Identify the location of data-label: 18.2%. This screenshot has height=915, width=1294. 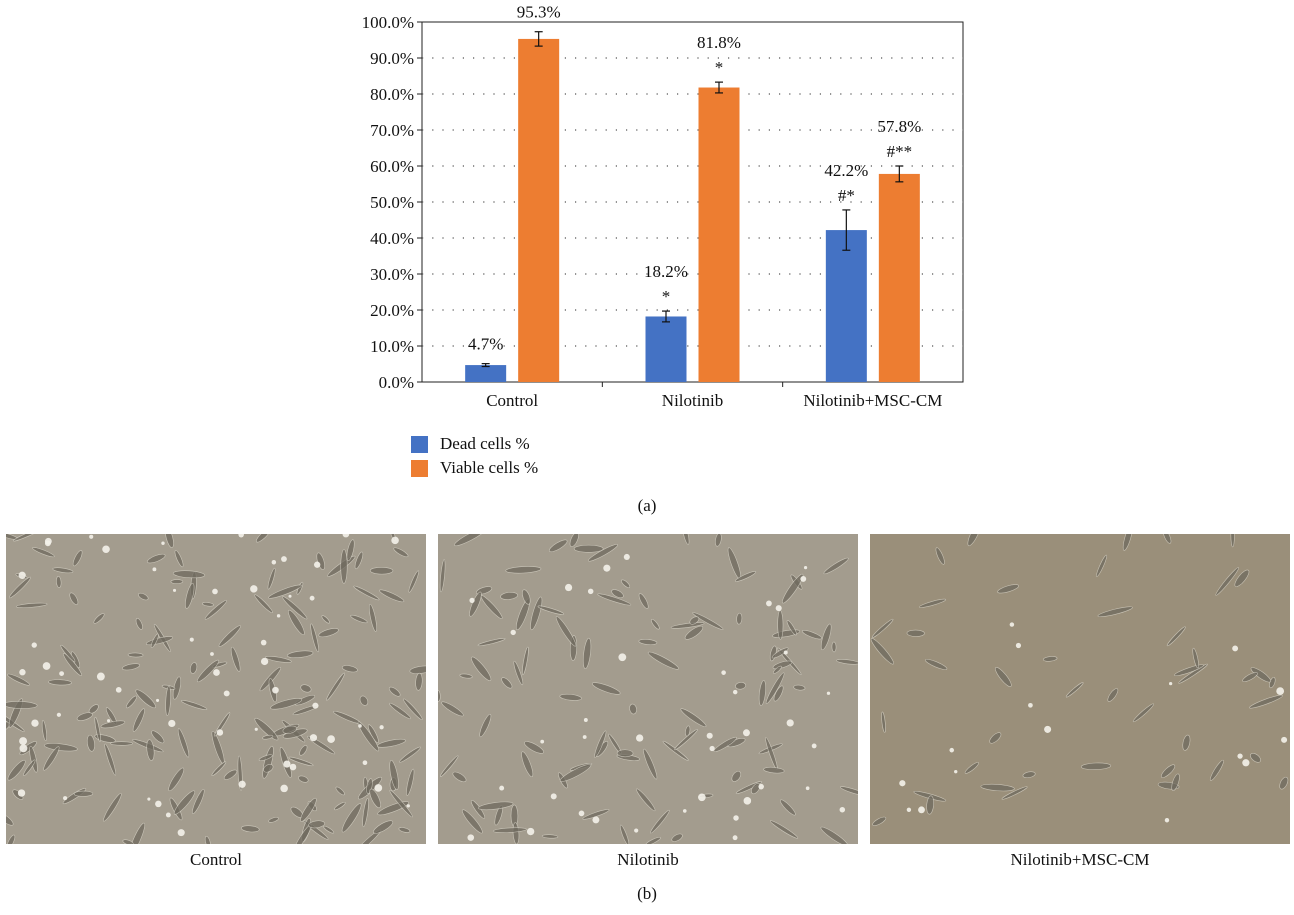
(666, 271).